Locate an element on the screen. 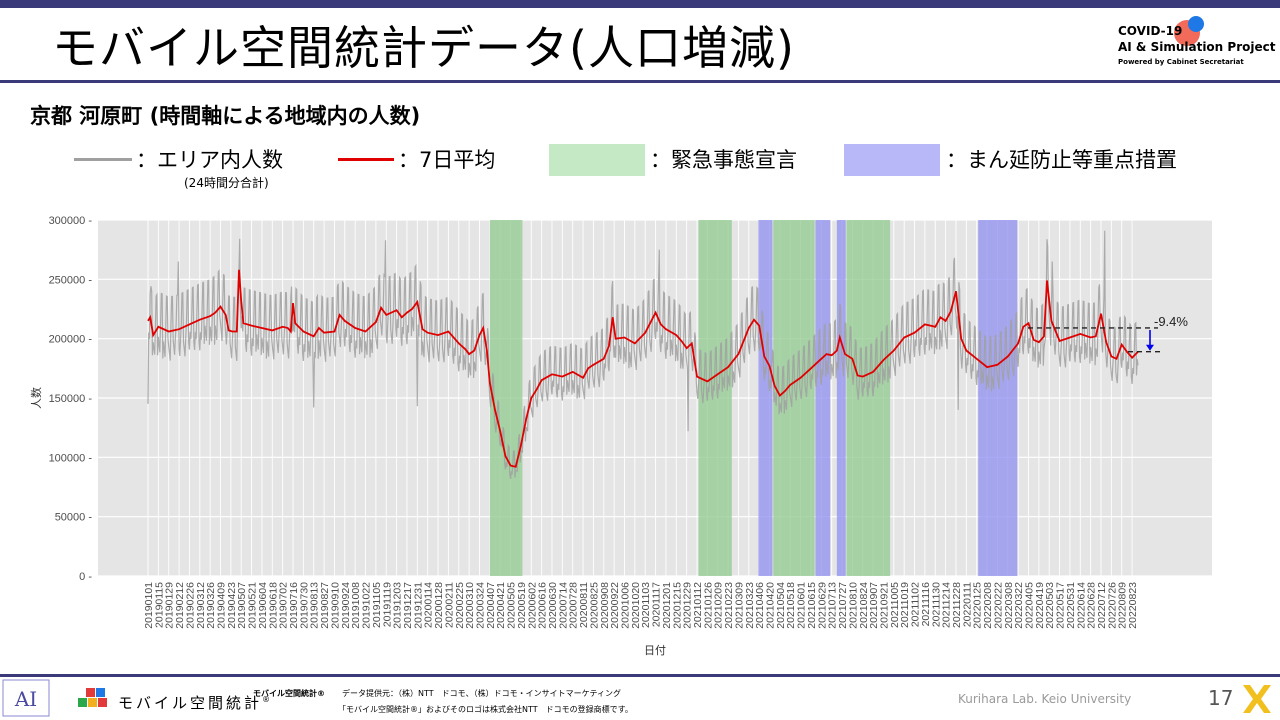 The width and height of the screenshot is (1280, 720). x-tick-label: 20200602 is located at coordinates (532, 605).